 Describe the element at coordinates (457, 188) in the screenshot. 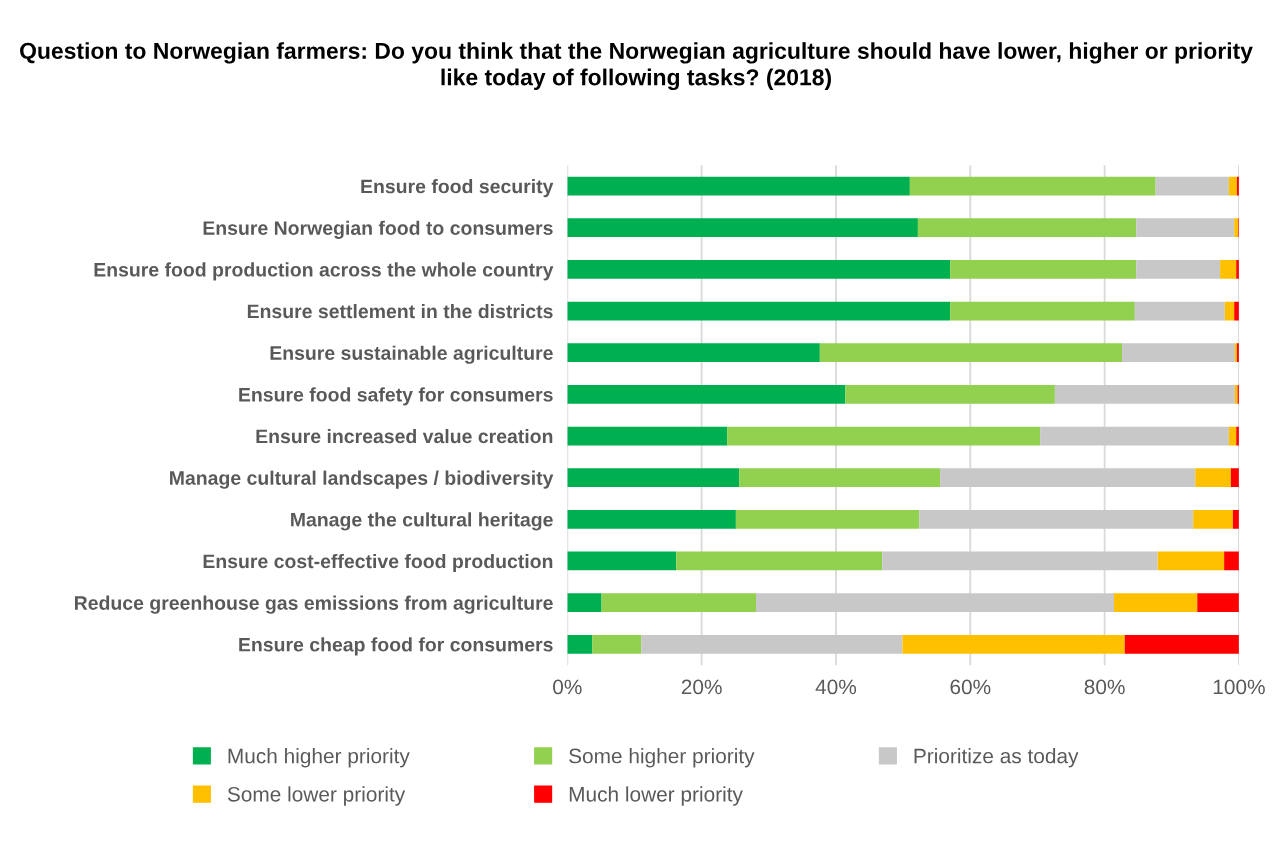

I see `y-tick-label: Ensure food security` at that location.